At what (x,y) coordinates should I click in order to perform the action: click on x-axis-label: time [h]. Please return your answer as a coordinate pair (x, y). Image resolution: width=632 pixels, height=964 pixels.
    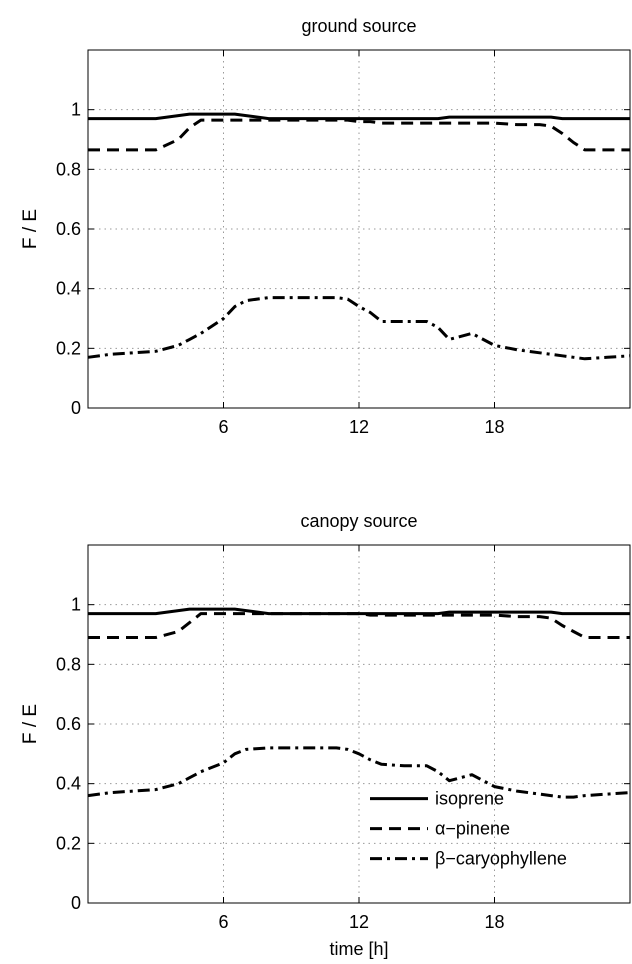
    Looking at the image, I should click on (358, 949).